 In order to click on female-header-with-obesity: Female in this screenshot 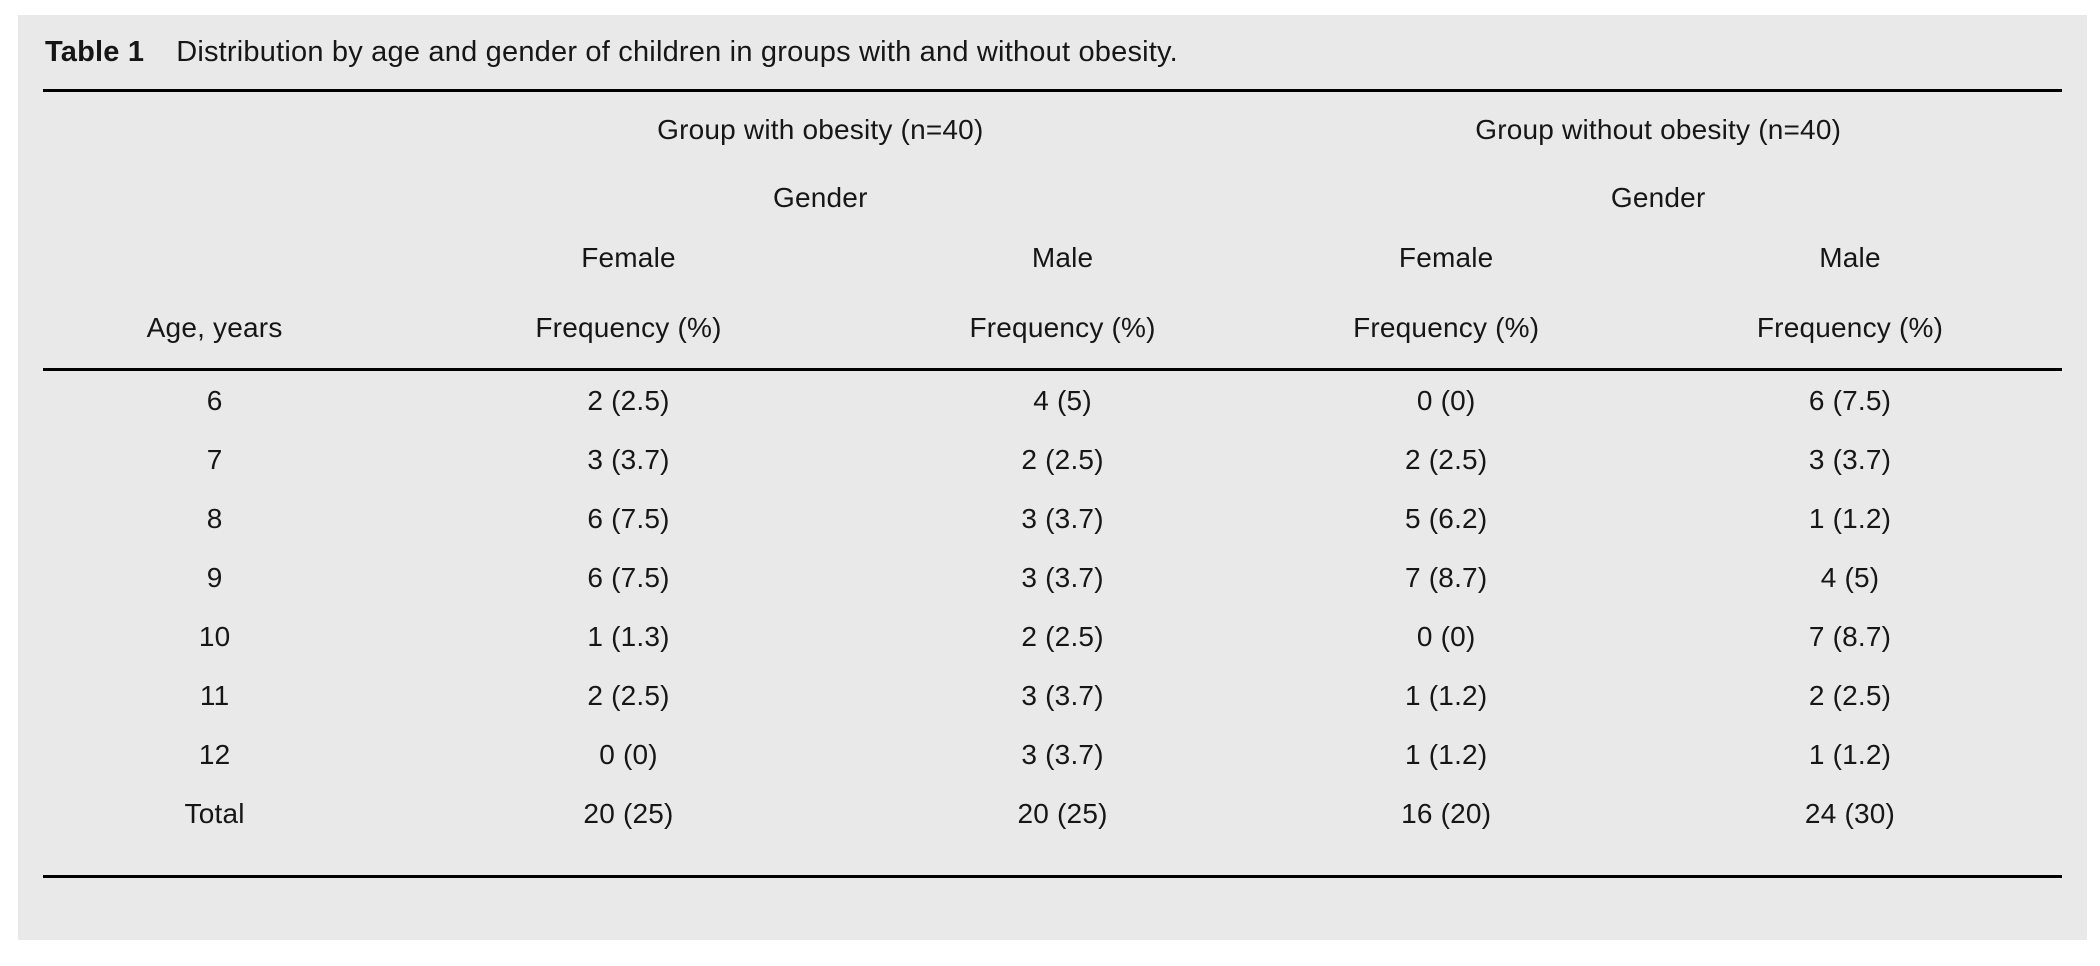, I will do `click(628, 257)`.